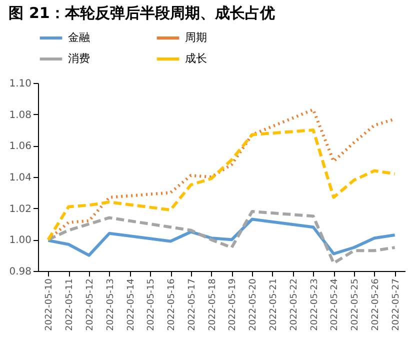 The height and width of the screenshot is (341, 417). Describe the element at coordinates (315, 304) in the screenshot. I see `x-tick-label: 2022-05-23` at that location.